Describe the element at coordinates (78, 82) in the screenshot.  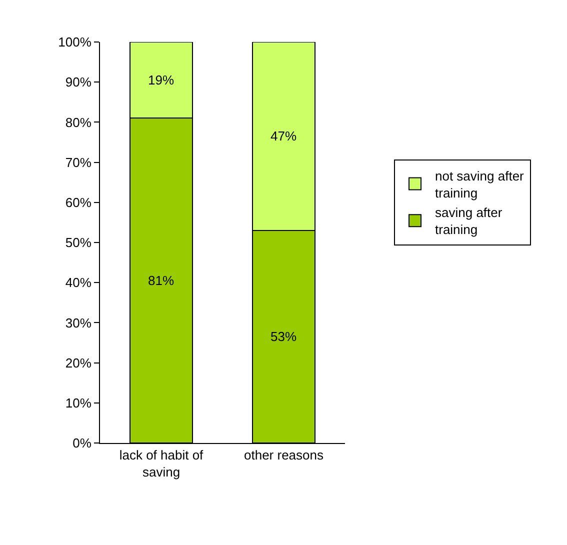
I see `y-tick-label: 90%` at that location.